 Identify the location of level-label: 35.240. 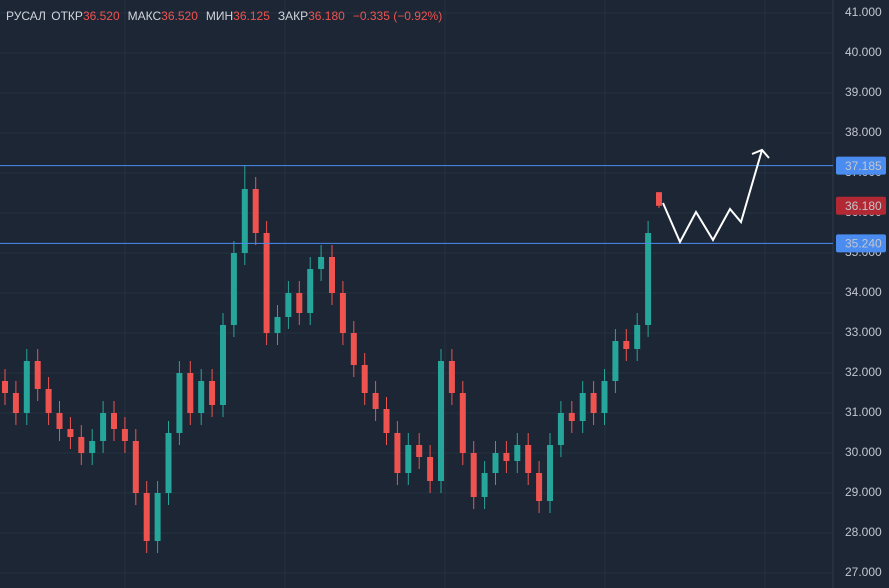
(863, 244).